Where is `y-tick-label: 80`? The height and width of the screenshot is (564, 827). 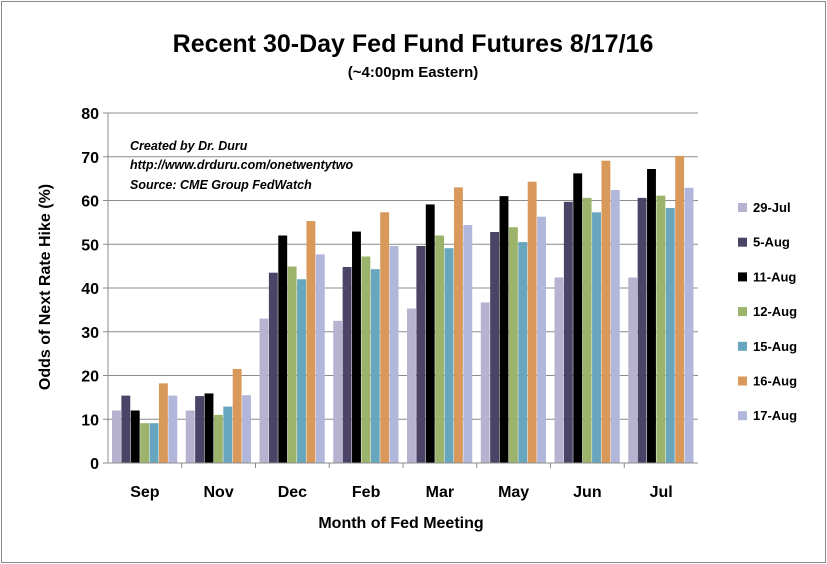
y-tick-label: 80 is located at coordinates (90, 114).